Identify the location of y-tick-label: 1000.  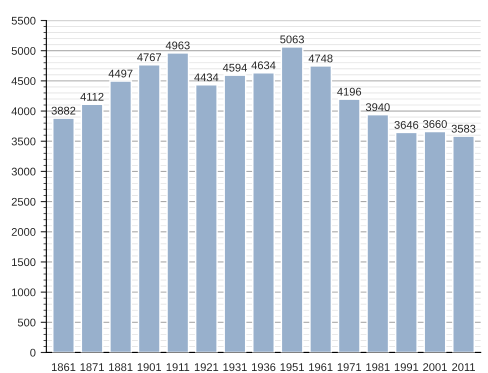
(24, 292).